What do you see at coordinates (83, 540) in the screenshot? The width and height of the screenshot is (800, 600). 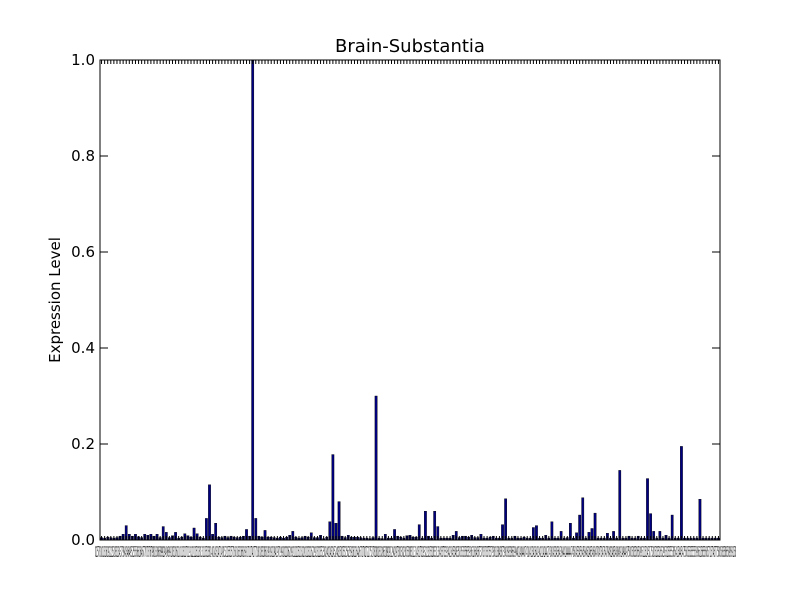 I see `y-tick-label: 0.0` at bounding box center [83, 540].